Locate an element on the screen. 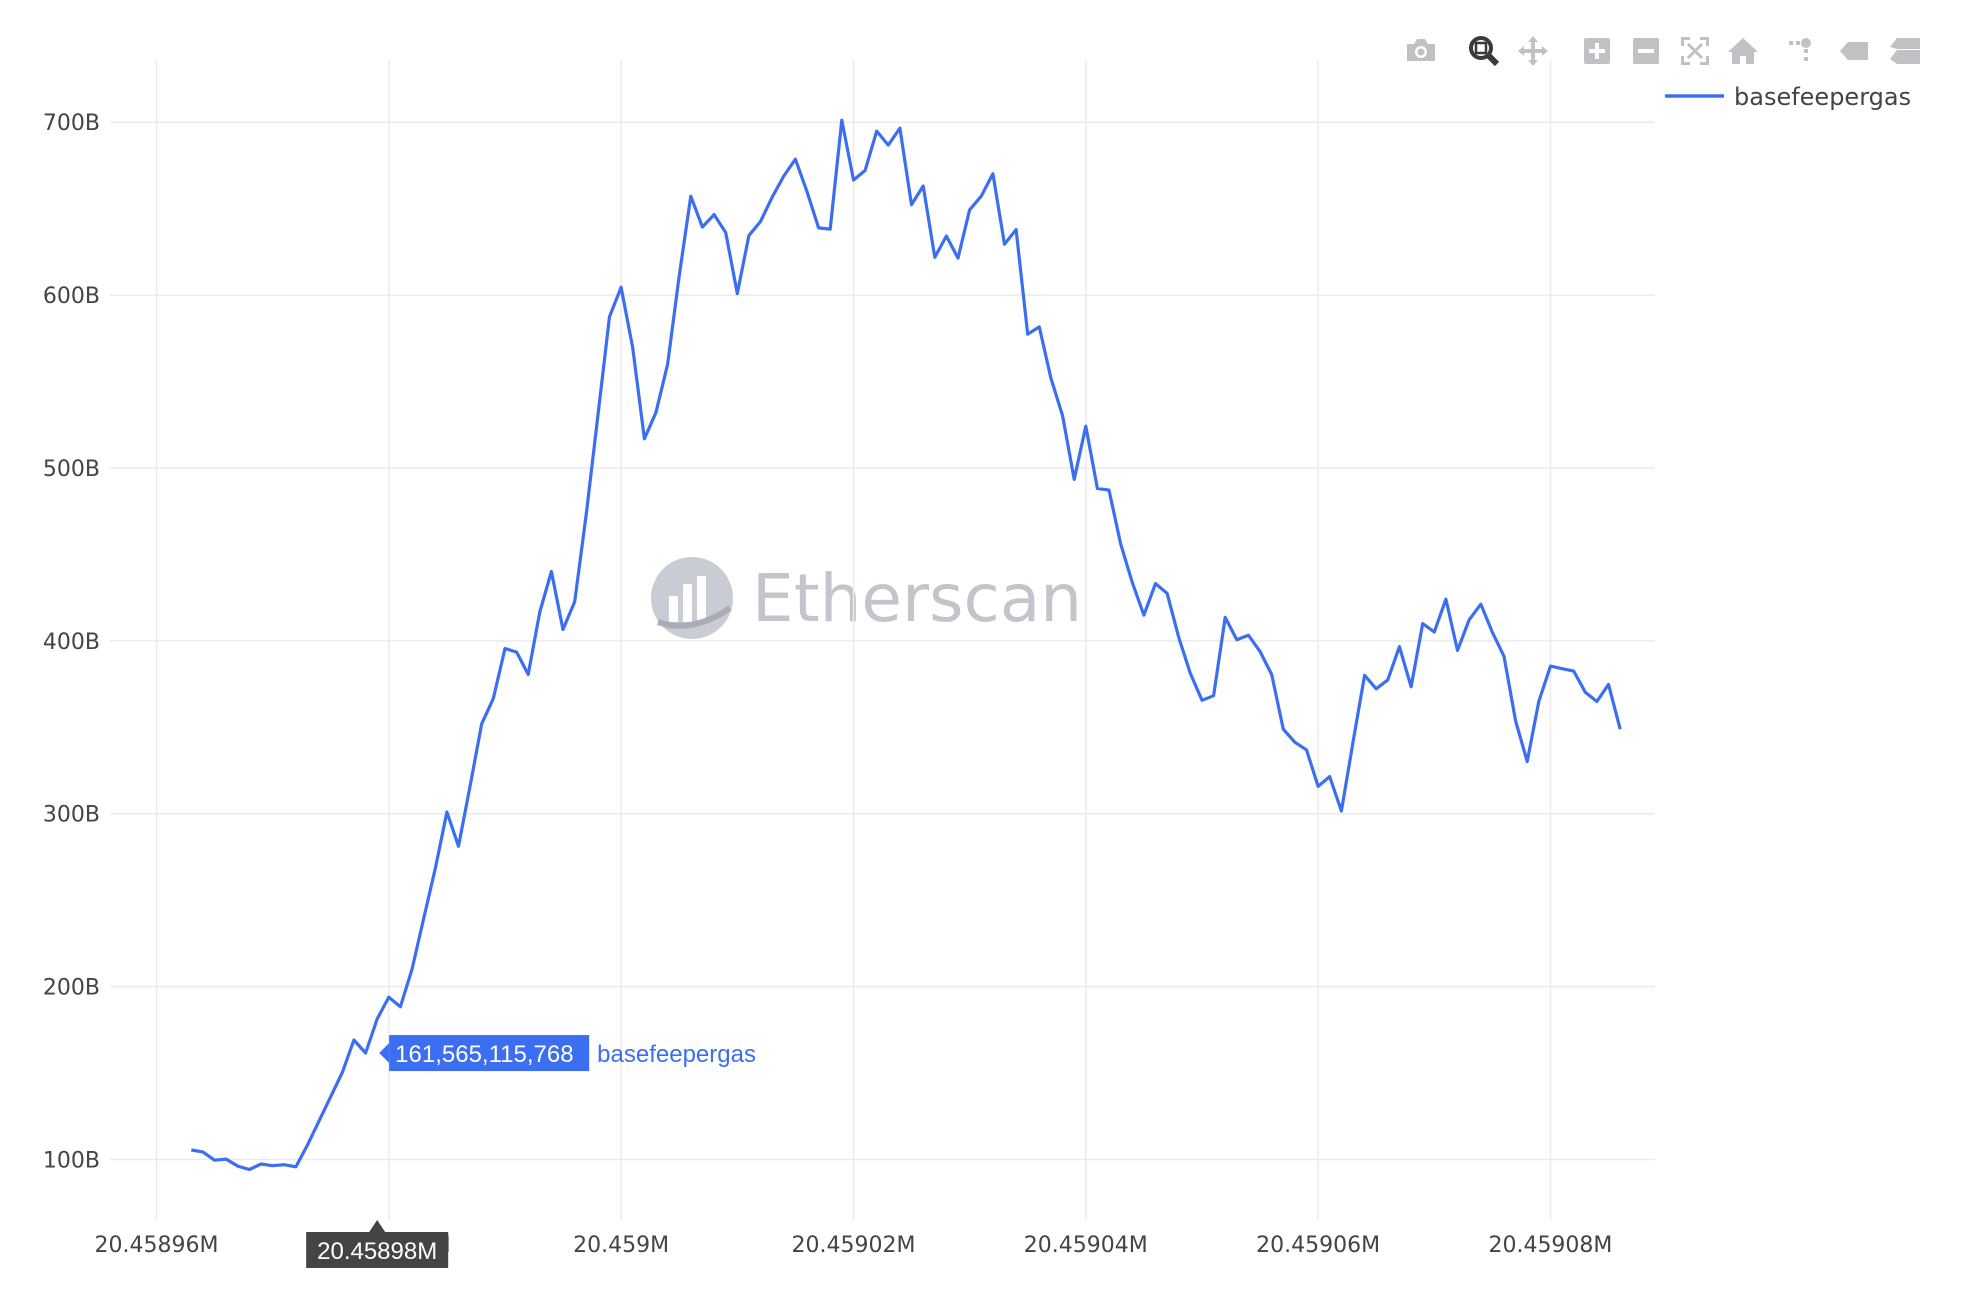  x-tick-label: 20.45908M is located at coordinates (1550, 1245).